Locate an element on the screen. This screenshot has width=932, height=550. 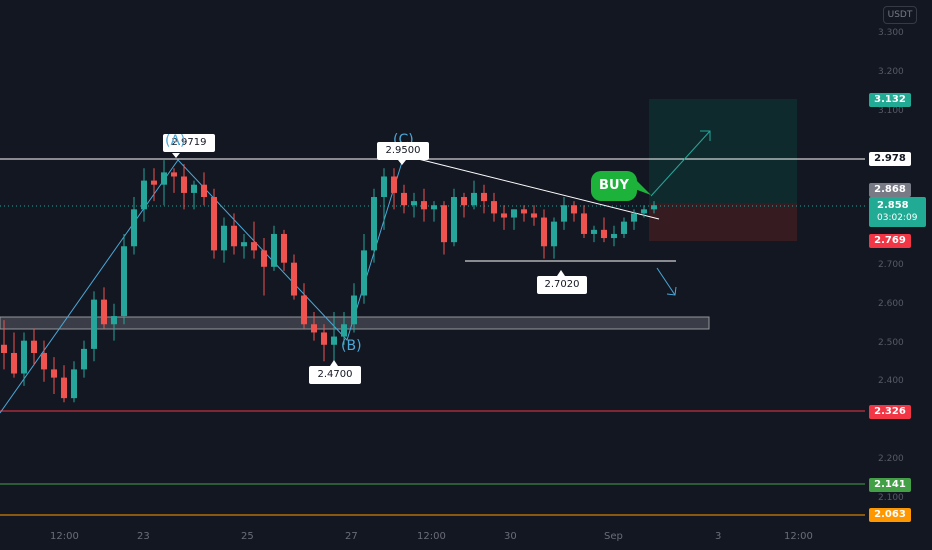
support-red-price-chip: 2.326 is located at coordinates (890, 412).